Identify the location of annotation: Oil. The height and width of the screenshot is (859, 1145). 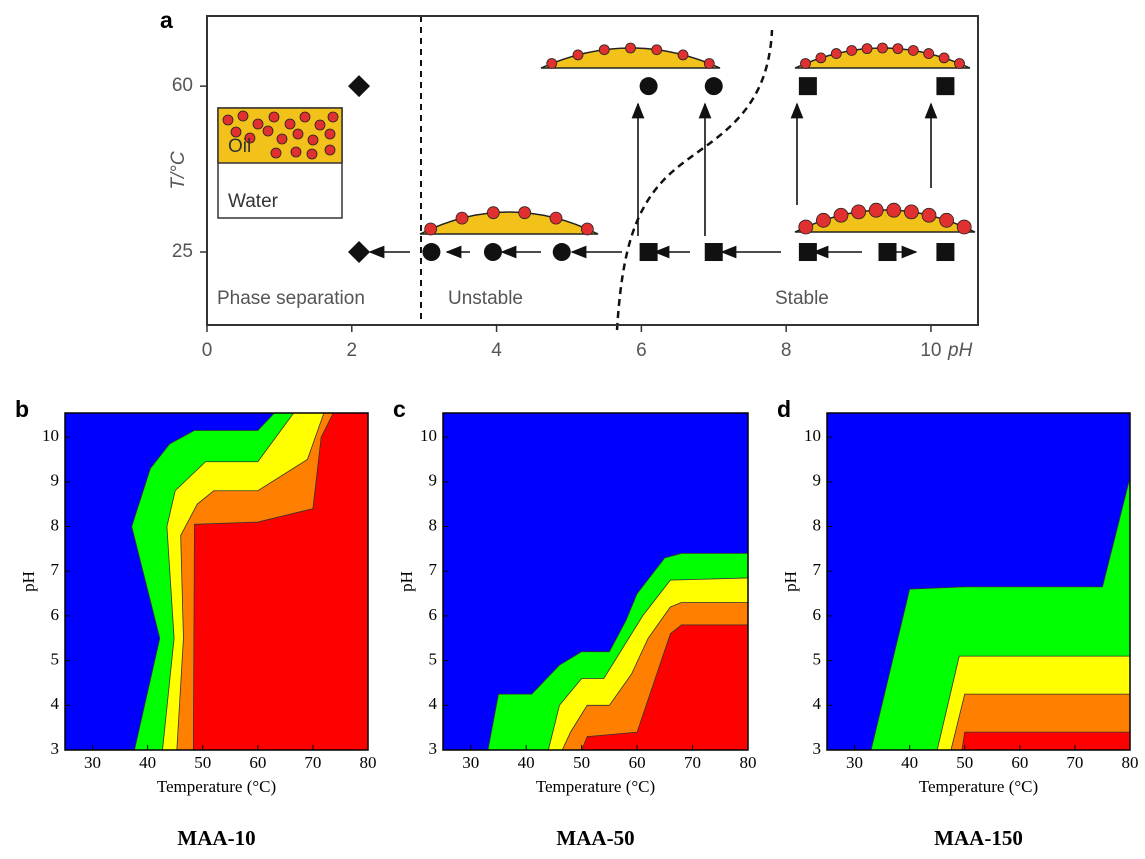
(239, 146).